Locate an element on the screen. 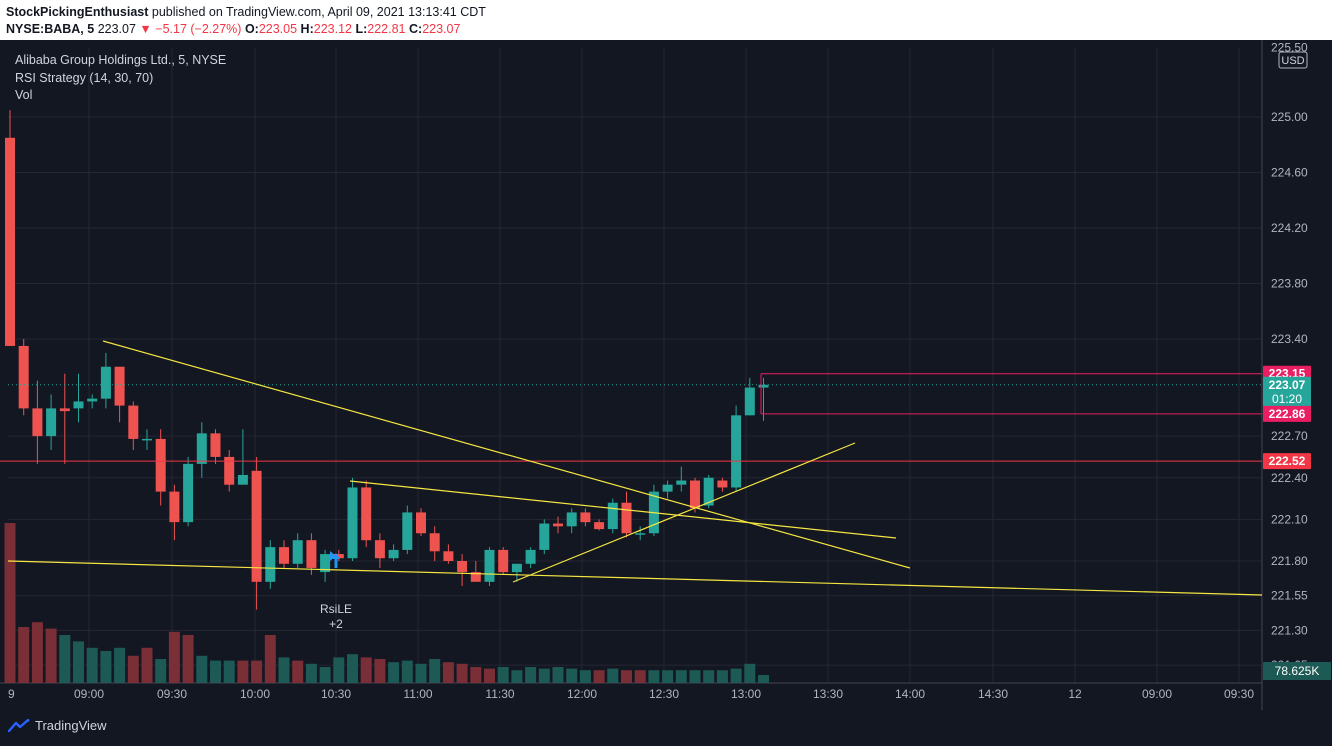 This screenshot has height=746, width=1332. close-label: C: is located at coordinates (416, 29).